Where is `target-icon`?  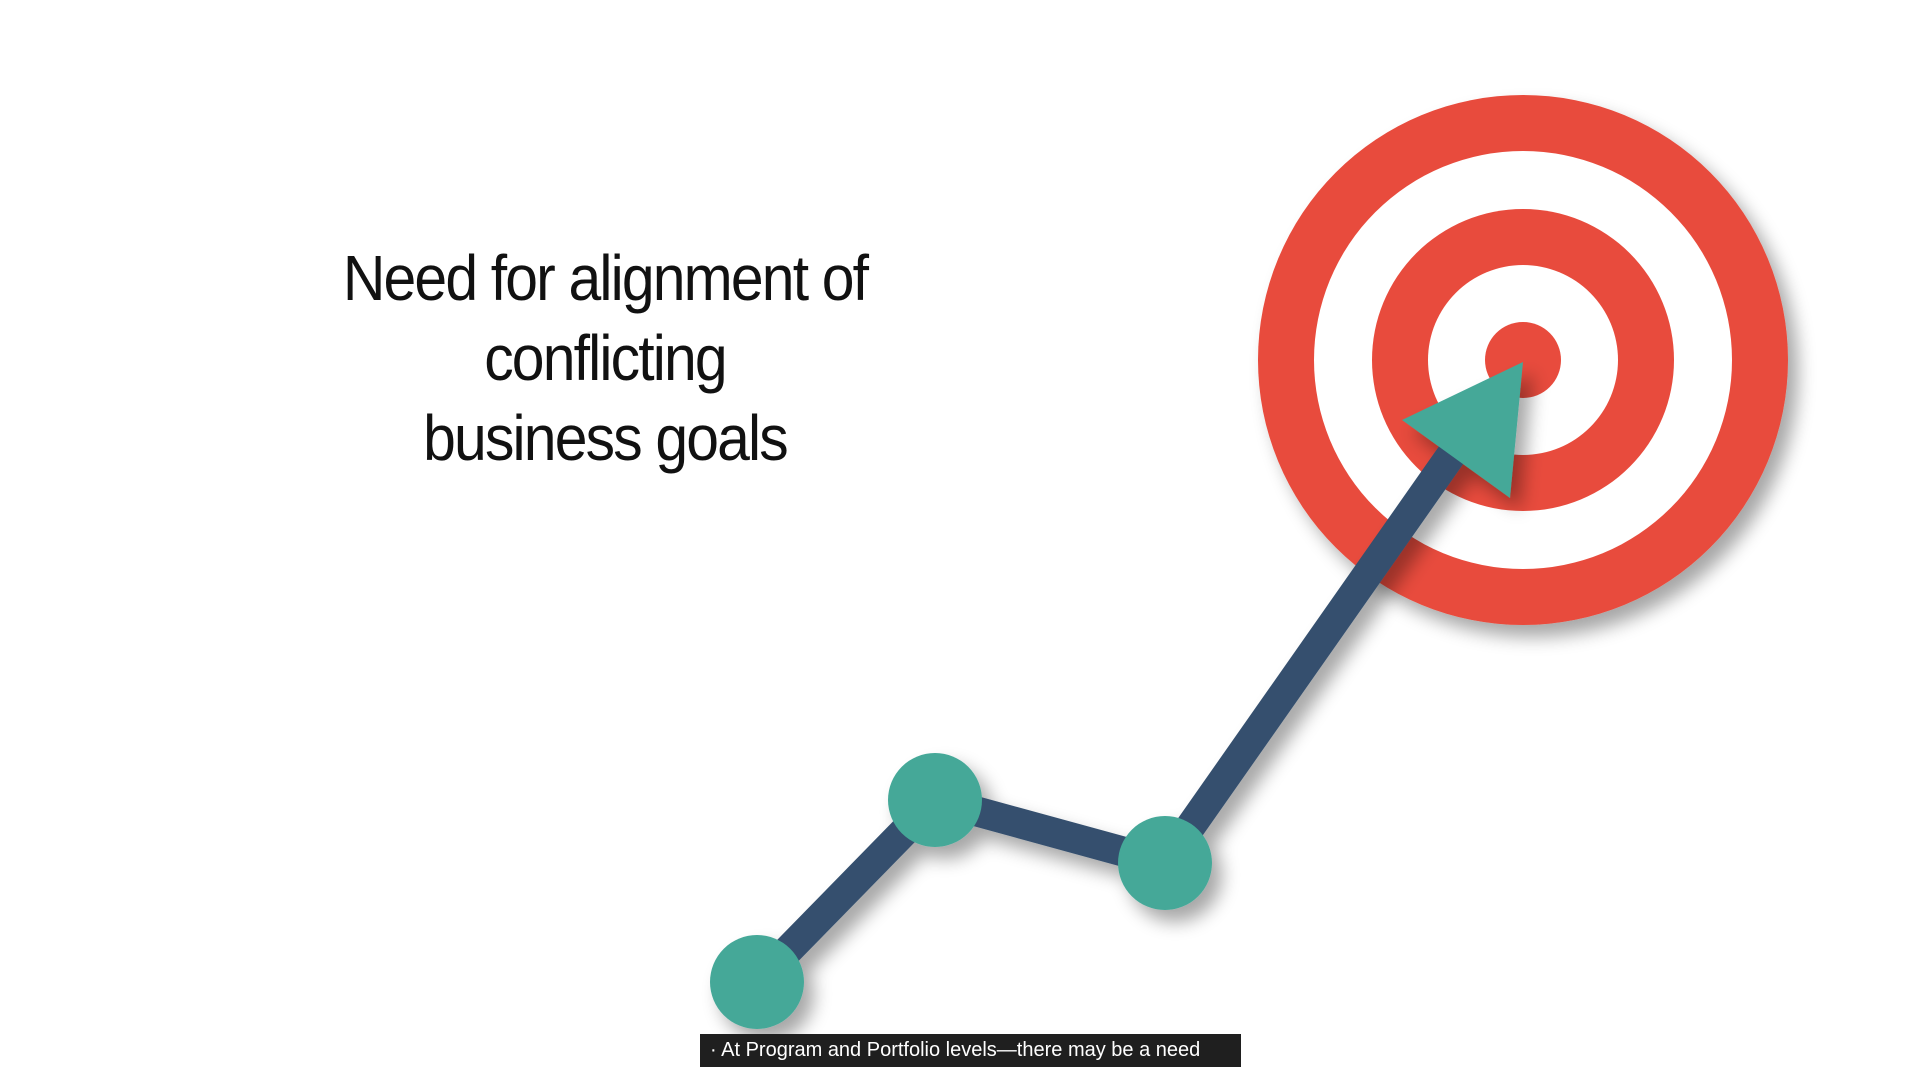
target-icon is located at coordinates (1523, 360).